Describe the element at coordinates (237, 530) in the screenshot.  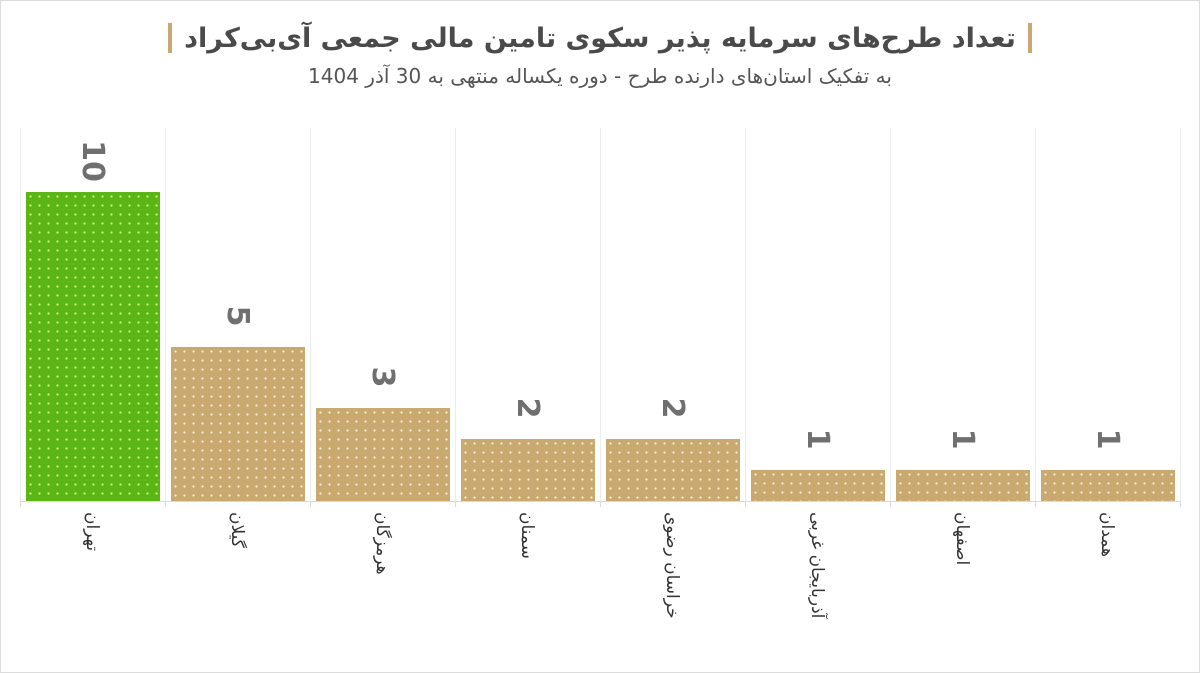
I see `category-label: گیلان` at that location.